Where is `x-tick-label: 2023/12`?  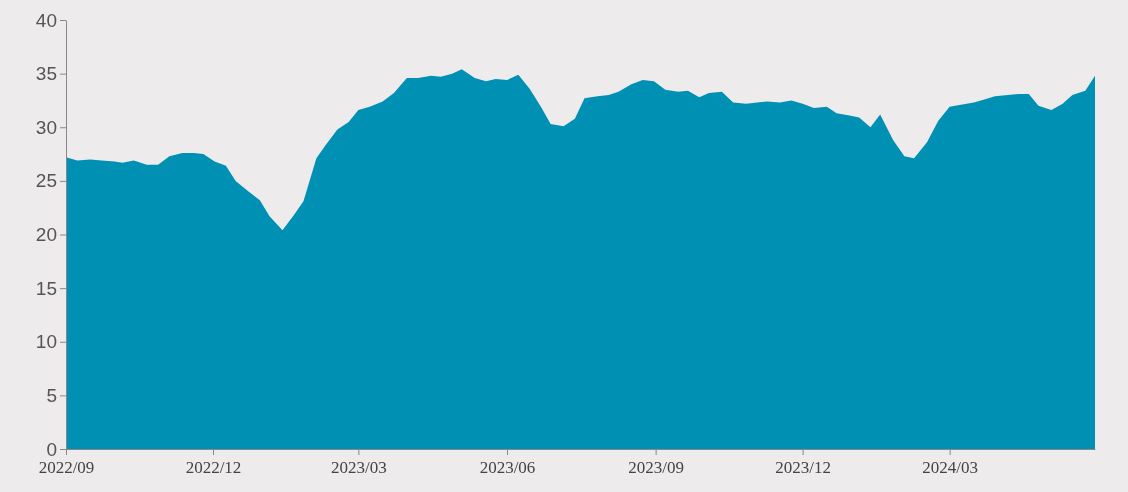
x-tick-label: 2023/12 is located at coordinates (803, 468).